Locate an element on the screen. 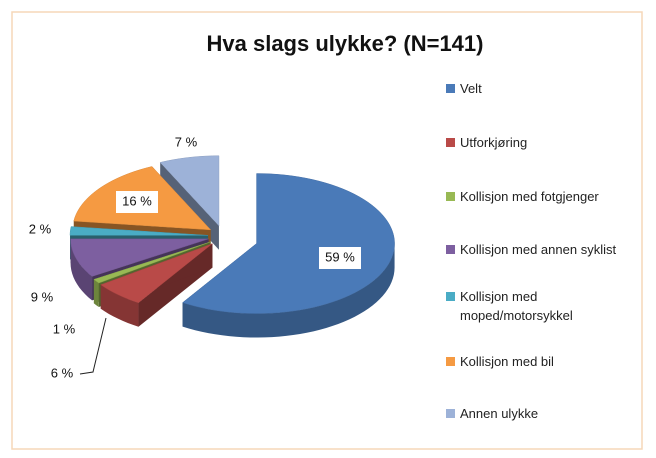 The image size is (656, 458). legend-entry: Kollisjon med annen syklist is located at coordinates (541, 249).